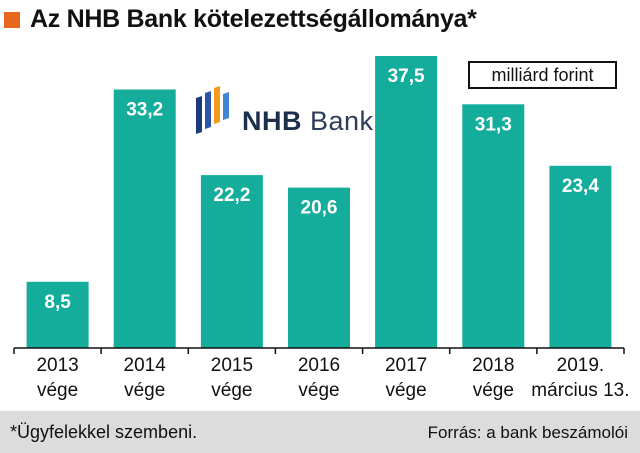 This screenshot has width=640, height=453. Describe the element at coordinates (319, 208) in the screenshot. I see `bar-value-label: 20,6` at that location.